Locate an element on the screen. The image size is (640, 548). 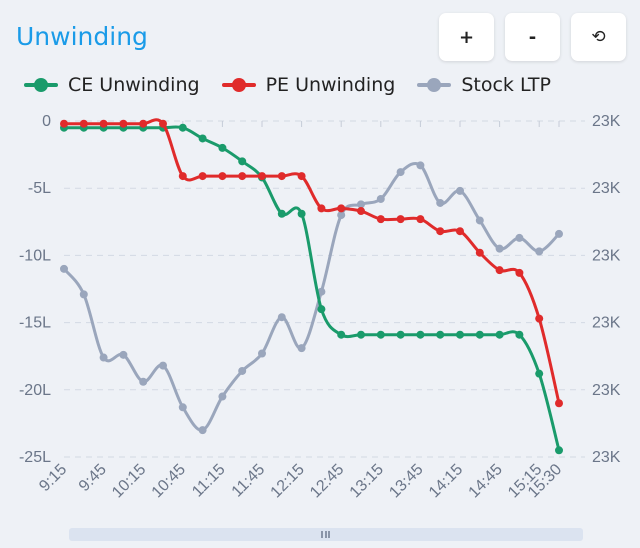
y-left-tick-label: -5L is located at coordinates (39, 188).